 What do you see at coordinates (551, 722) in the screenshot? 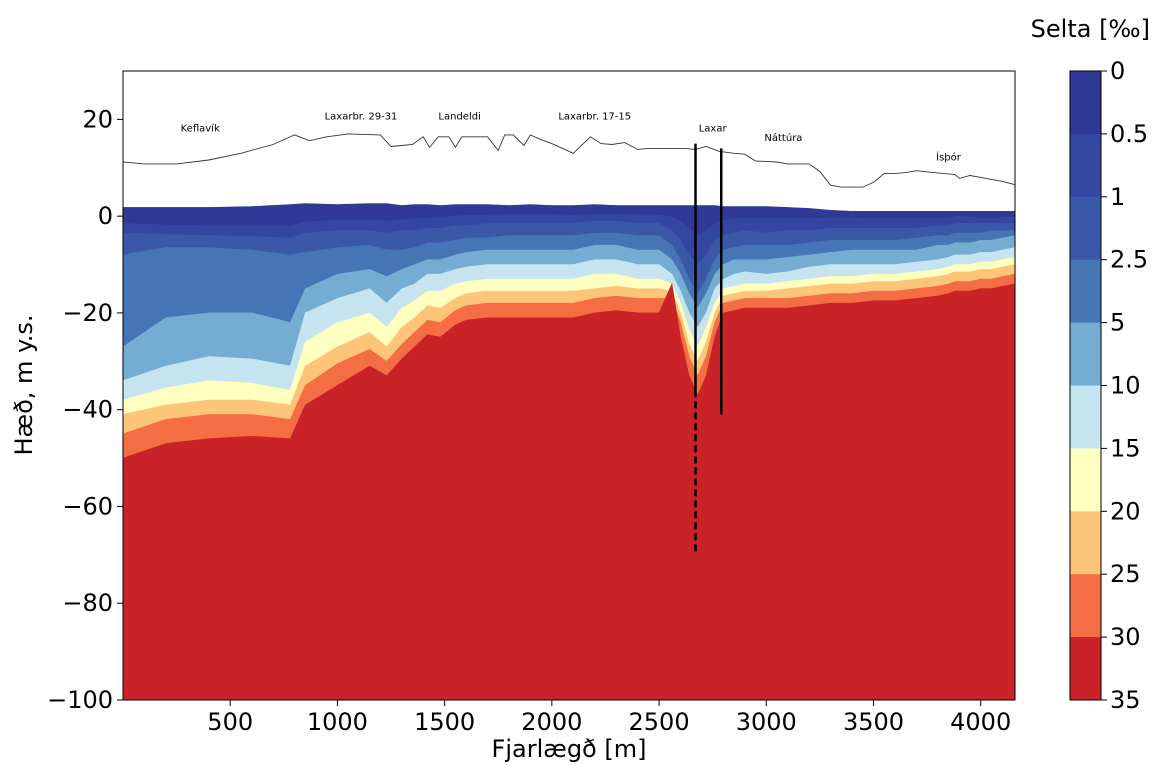
I see `x-tick-label: 2000` at bounding box center [551, 722].